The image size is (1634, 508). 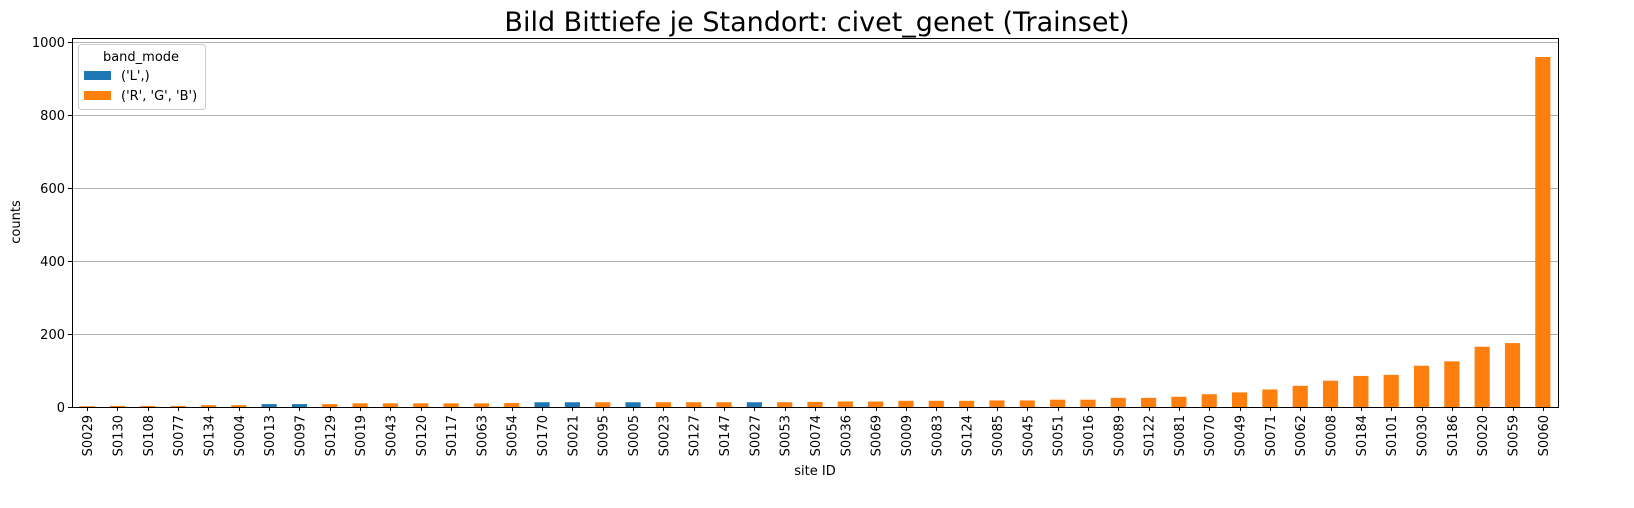 I want to click on x-tick-label: S0005, so click(x=634, y=435).